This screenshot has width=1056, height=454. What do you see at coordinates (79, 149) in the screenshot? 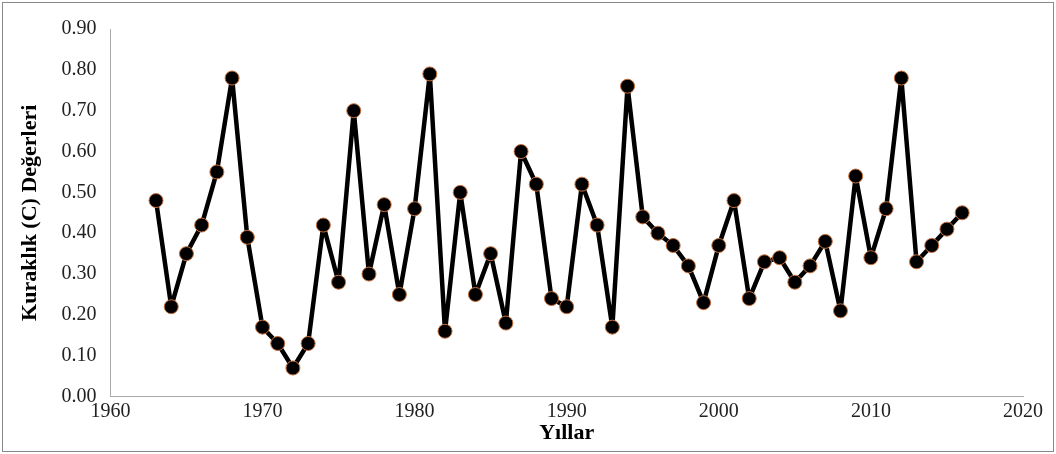
I see `y-tick-label: 0.60` at bounding box center [79, 149].